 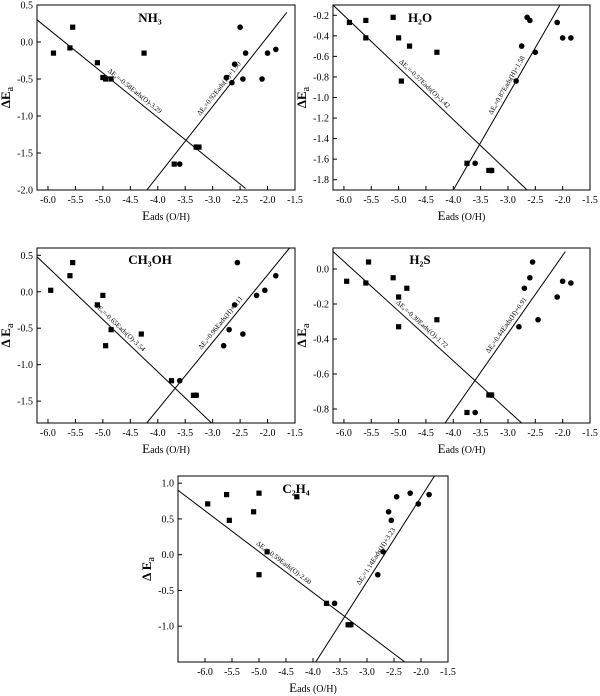 I want to click on y-tick-label: 0.0, so click(x=323, y=270).